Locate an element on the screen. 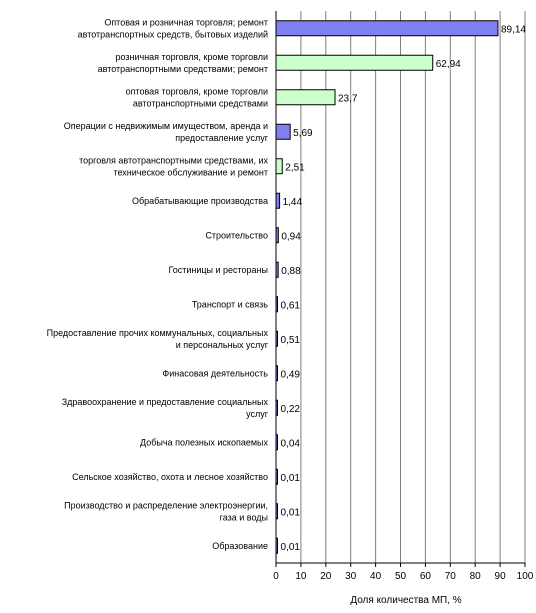  x-tick-label: 20 is located at coordinates (326, 576).